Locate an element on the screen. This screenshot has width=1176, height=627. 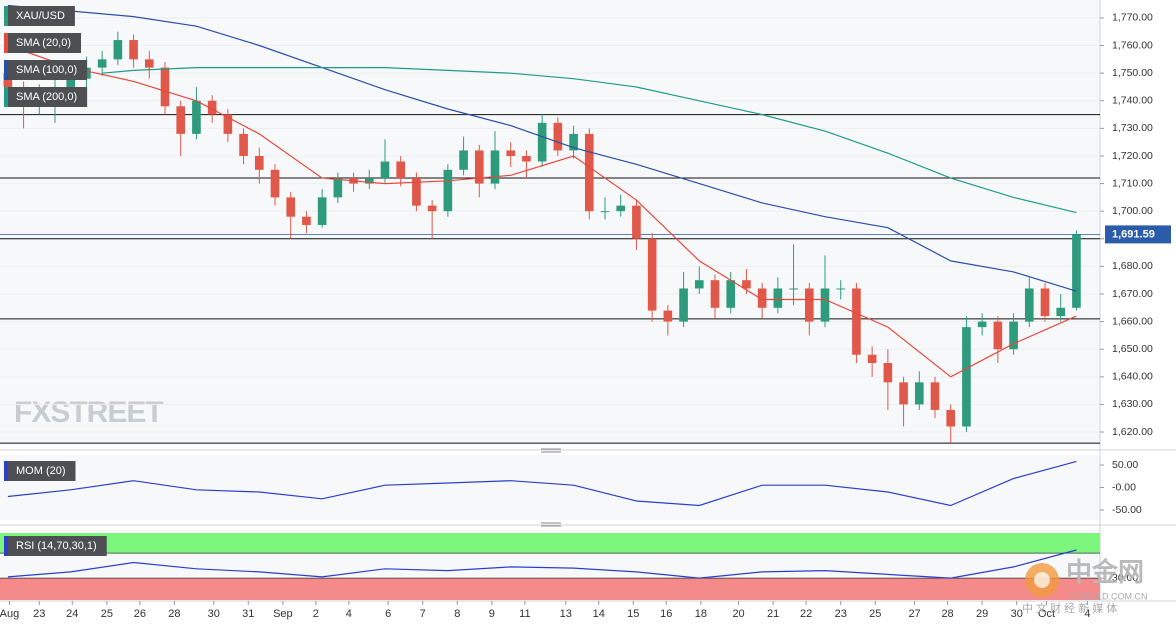
x-tick-label: 20 is located at coordinates (738, 614).